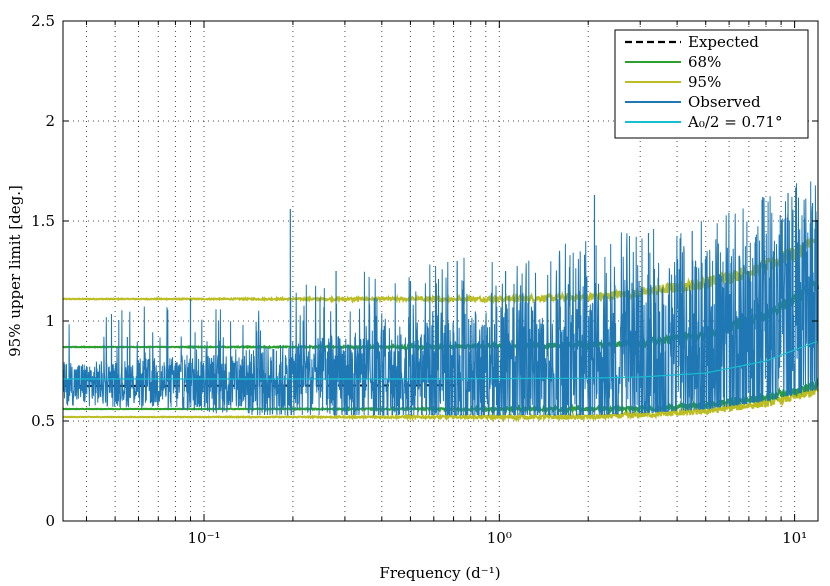 This screenshot has width=830, height=586. I want to click on series-95-lower, so click(440, 404).